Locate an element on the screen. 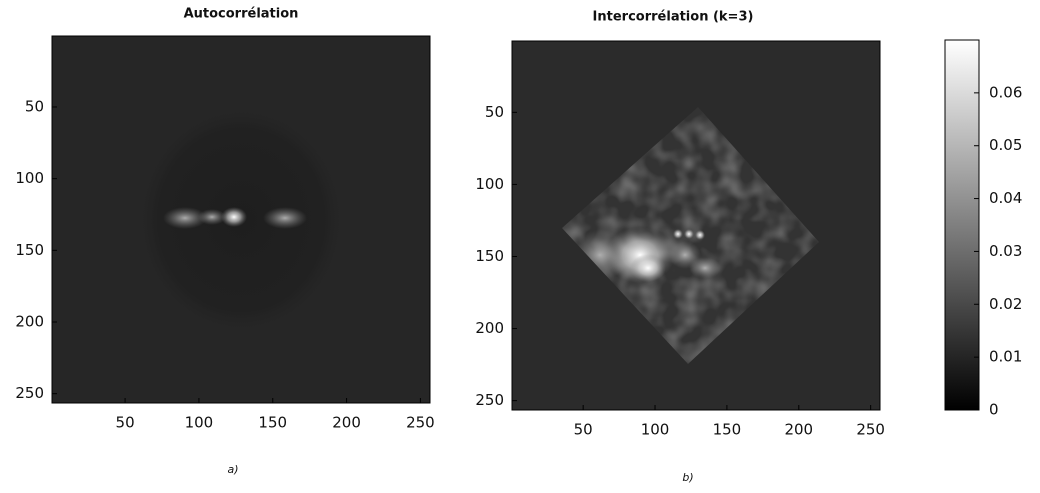 Image resolution: width=1040 pixels, height=493 pixels. colorbar-tick-label: 0.02 is located at coordinates (1005, 304).